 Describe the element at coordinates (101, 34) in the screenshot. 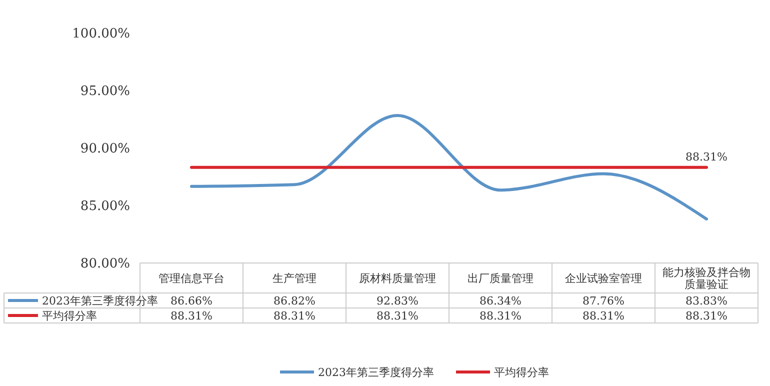

I see `y-tick-label: 100.00%` at that location.